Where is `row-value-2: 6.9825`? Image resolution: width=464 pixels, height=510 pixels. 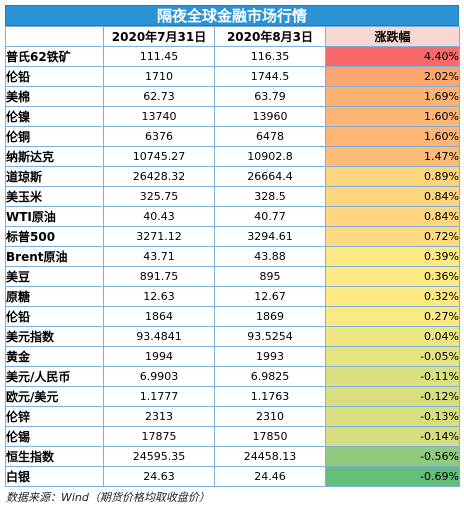 row-value-2: 6.9825 is located at coordinates (270, 376).